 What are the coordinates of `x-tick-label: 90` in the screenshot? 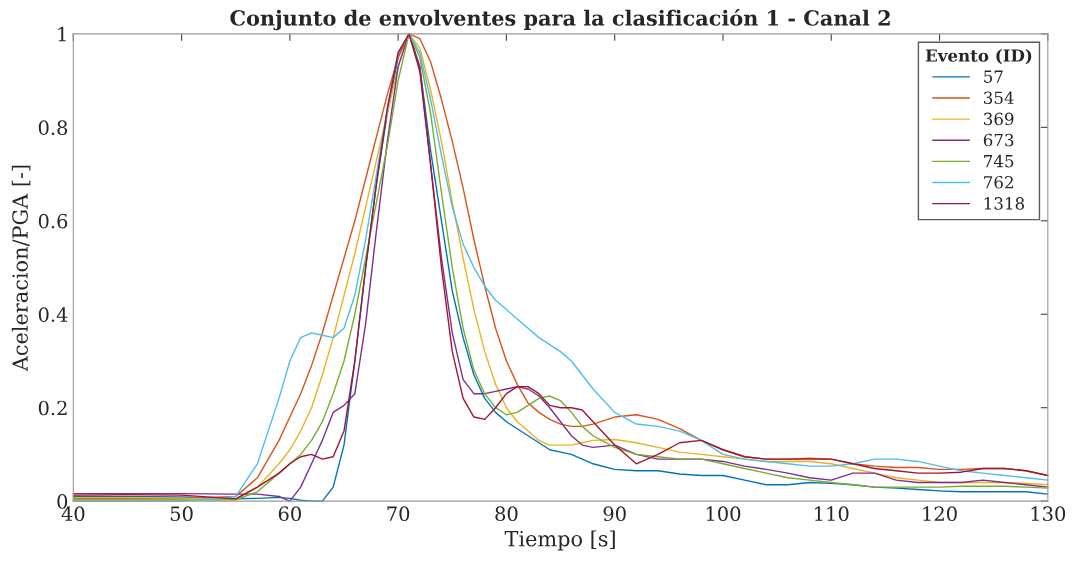 It's located at (614, 514).